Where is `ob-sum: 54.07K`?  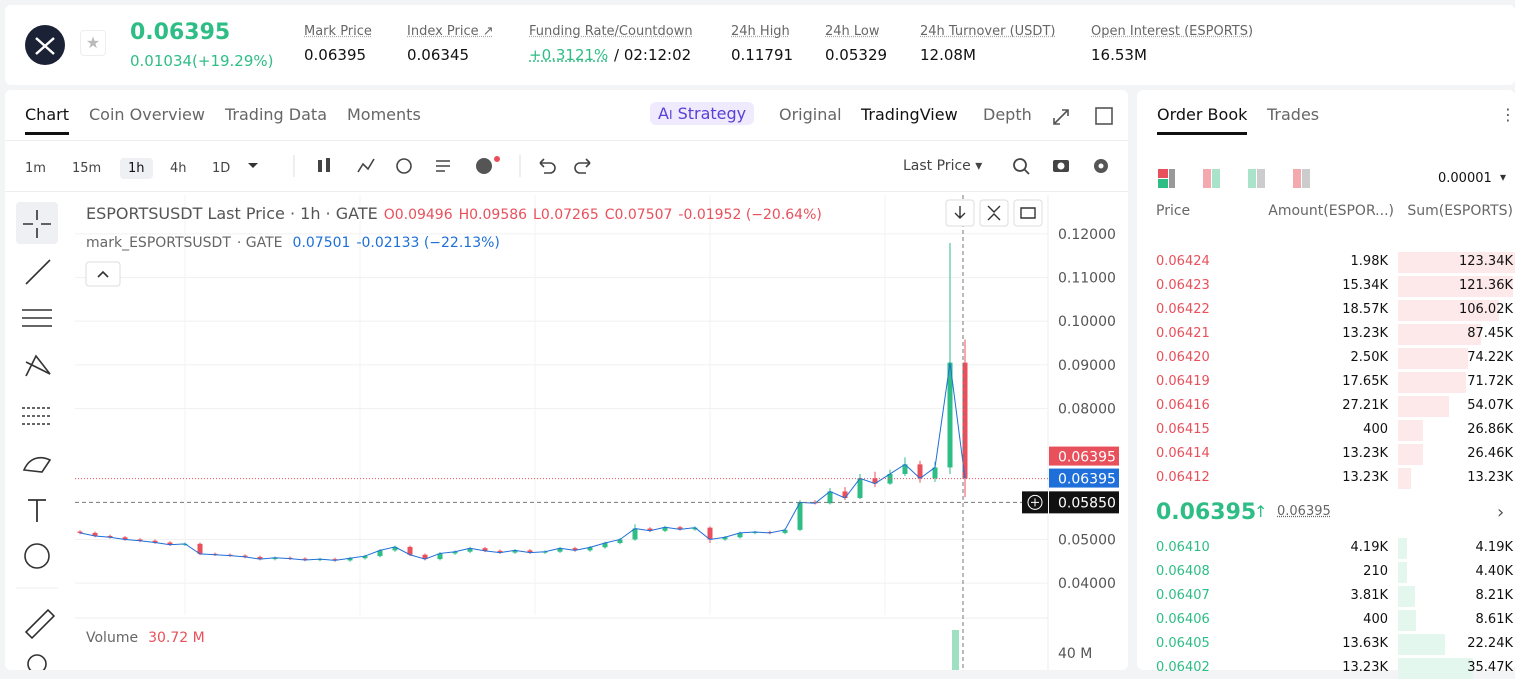
ob-sum: 54.07K is located at coordinates (1490, 405).